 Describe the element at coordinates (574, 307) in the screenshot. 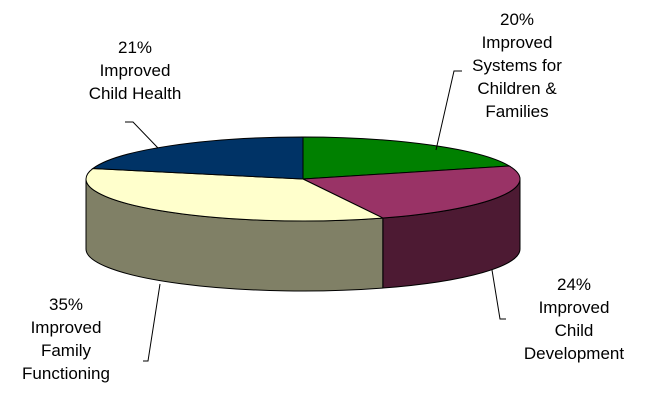

I see `data-label-category-2-line-1: Improved` at that location.